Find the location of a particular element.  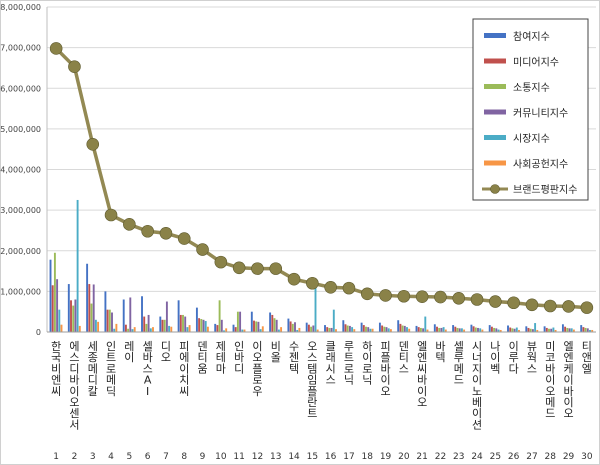

bar-참여지수-11 is located at coordinates (233, 328).